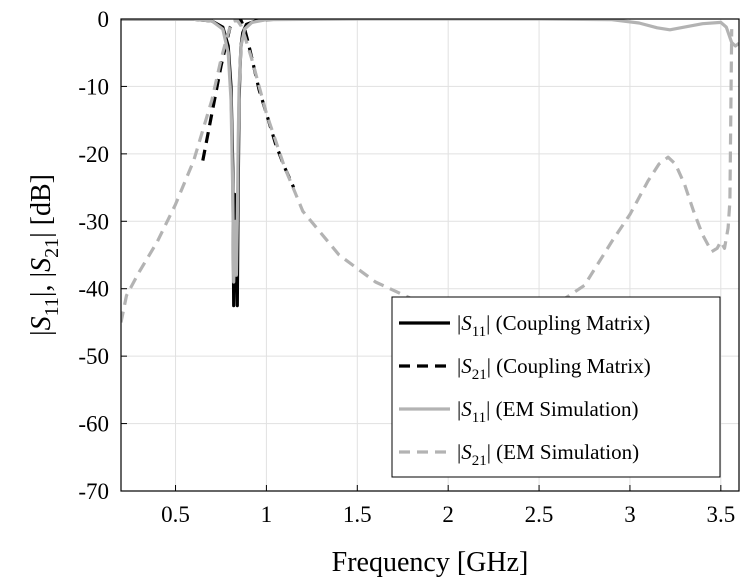 The height and width of the screenshot is (580, 740). What do you see at coordinates (548, 454) in the screenshot?
I see `legend-entry-4: |S21| (EM Simulation)` at bounding box center [548, 454].